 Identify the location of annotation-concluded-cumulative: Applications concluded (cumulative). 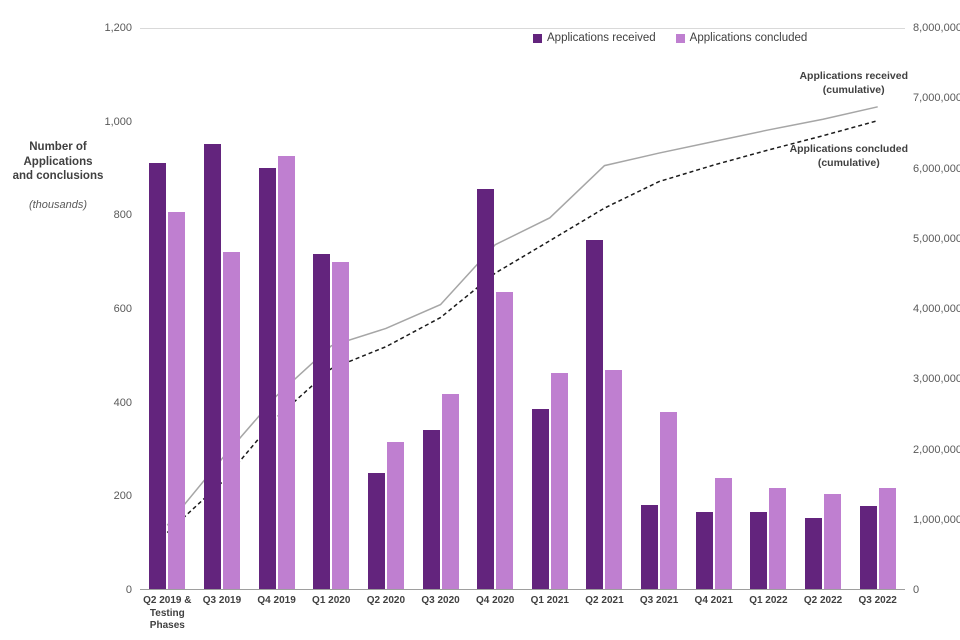
(849, 156).